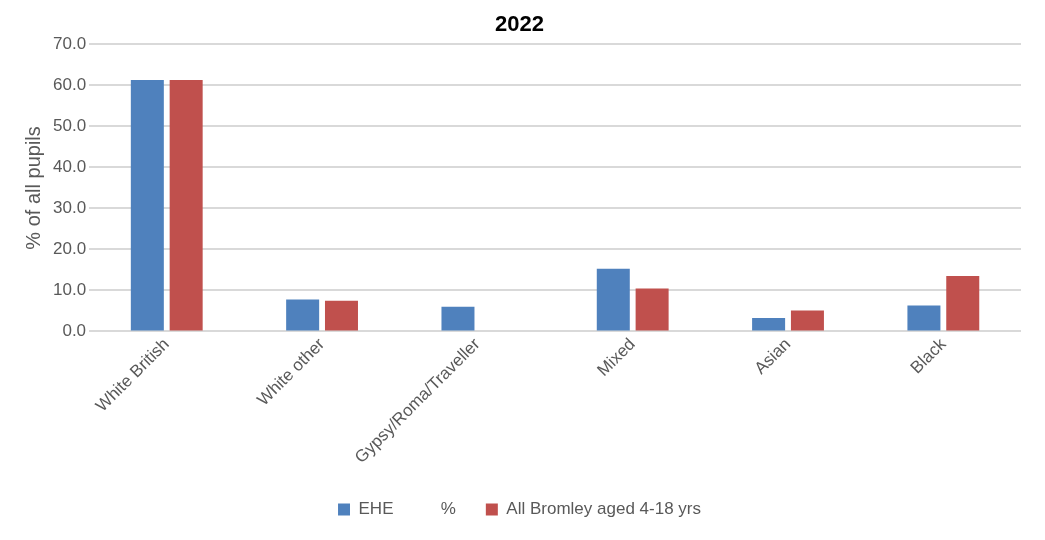  What do you see at coordinates (69, 44) in the screenshot?
I see `y-tick-label: 70.0` at bounding box center [69, 44].